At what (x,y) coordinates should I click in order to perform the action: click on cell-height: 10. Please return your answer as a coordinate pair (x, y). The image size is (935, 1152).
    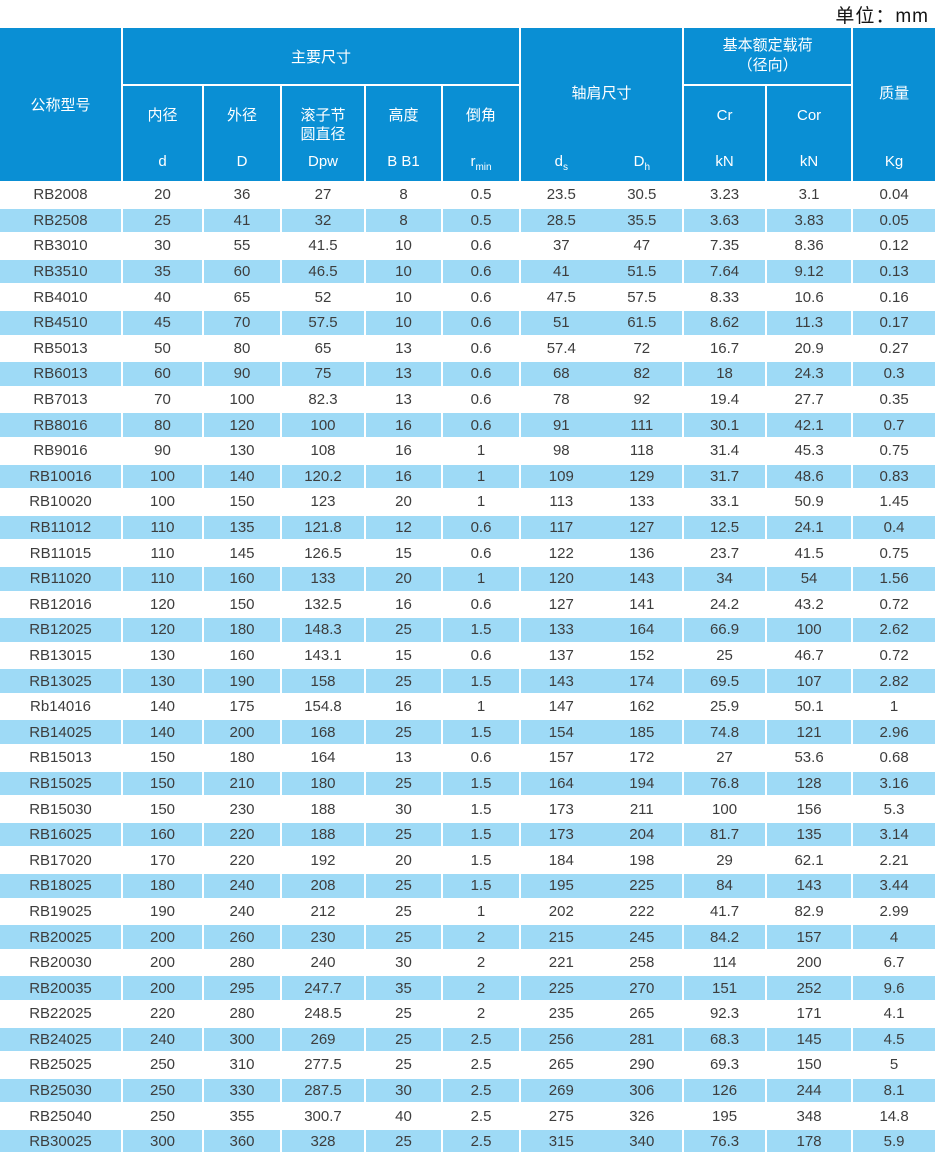
    Looking at the image, I should click on (403, 322).